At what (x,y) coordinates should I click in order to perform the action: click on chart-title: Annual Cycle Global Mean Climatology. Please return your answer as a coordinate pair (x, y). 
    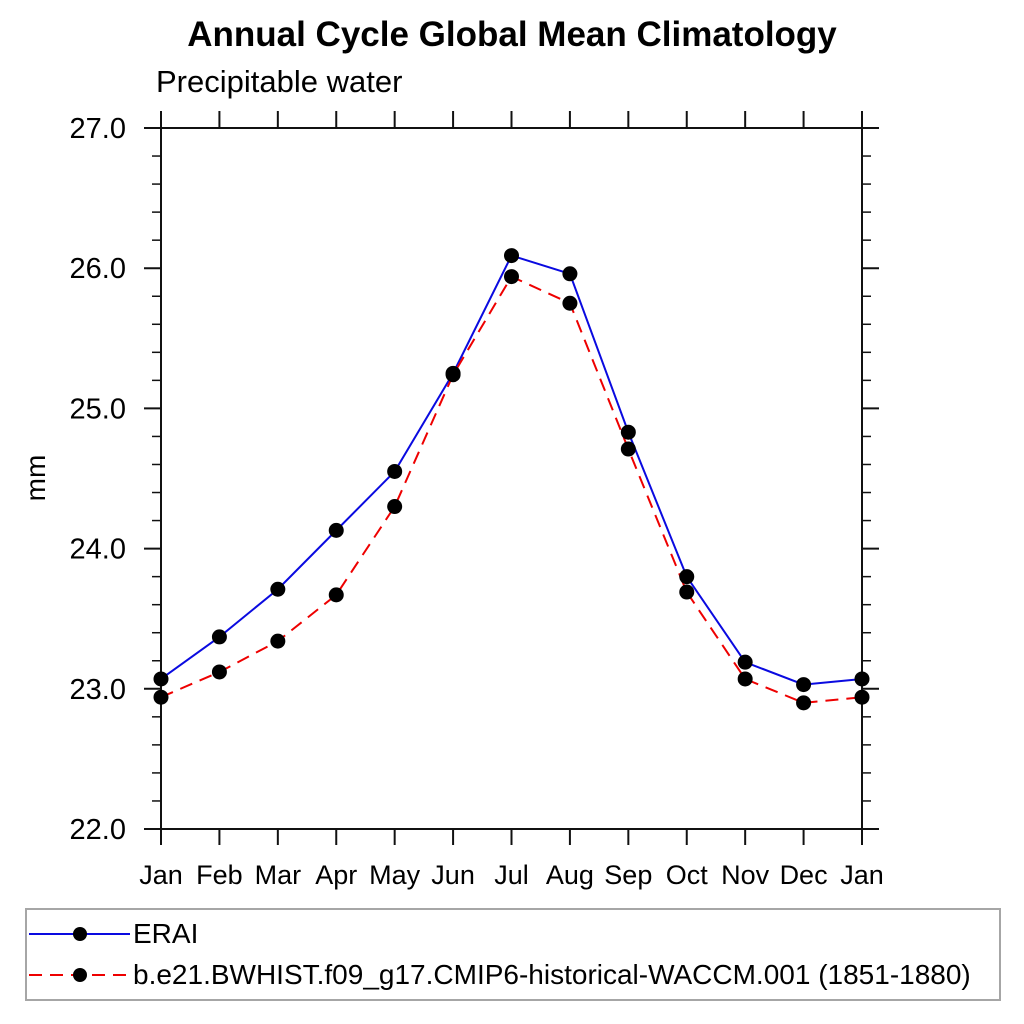
    Looking at the image, I should click on (512, 34).